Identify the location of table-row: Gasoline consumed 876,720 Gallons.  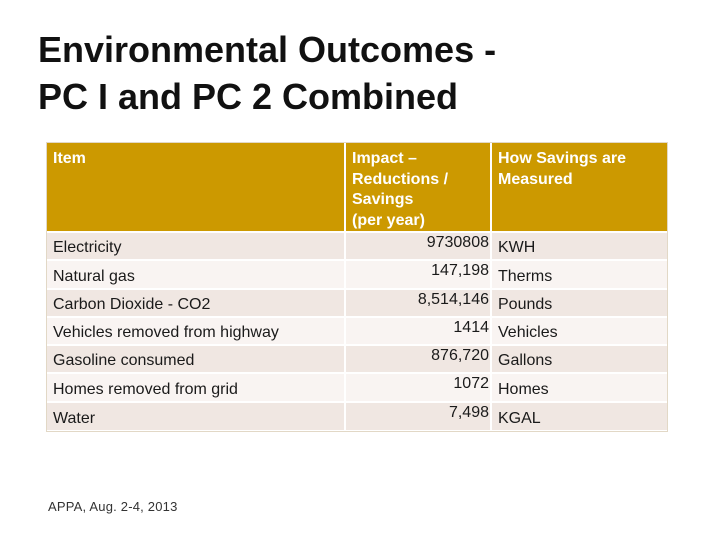
(357, 359).